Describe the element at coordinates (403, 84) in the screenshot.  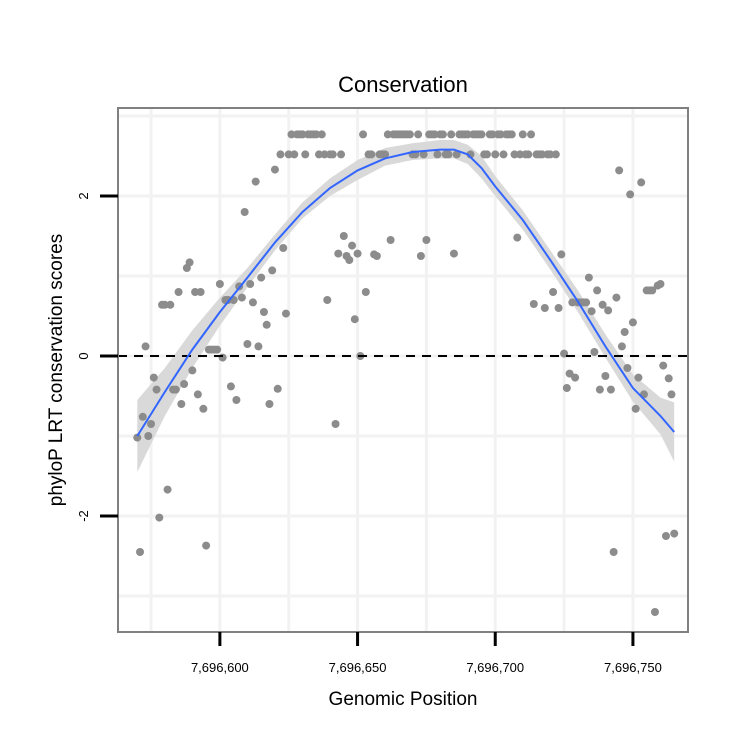
I see `chart-title: Conservation` at that location.